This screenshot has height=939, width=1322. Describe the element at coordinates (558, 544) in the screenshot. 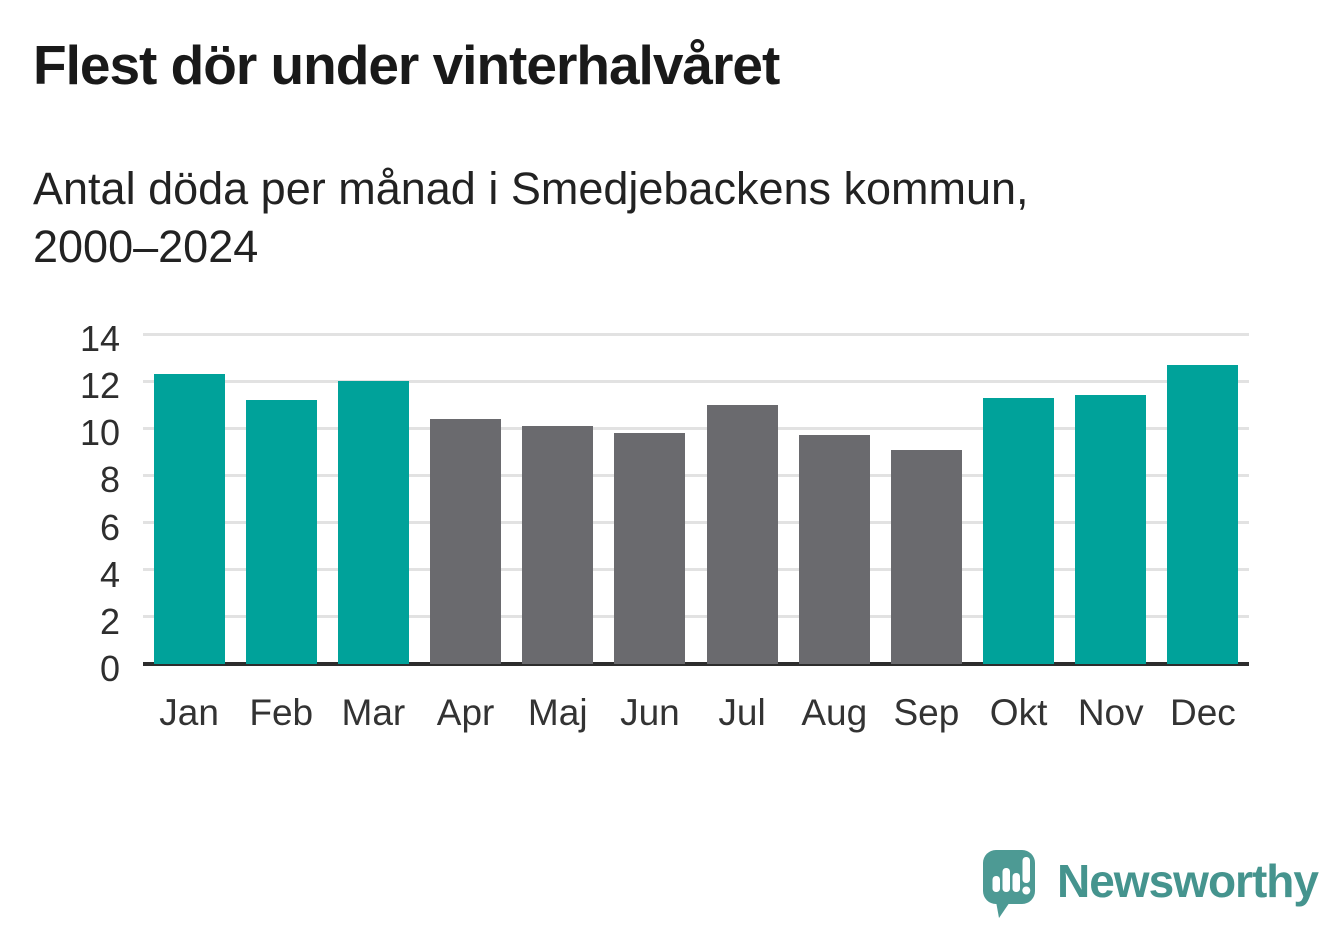

I see `bar-maj` at that location.